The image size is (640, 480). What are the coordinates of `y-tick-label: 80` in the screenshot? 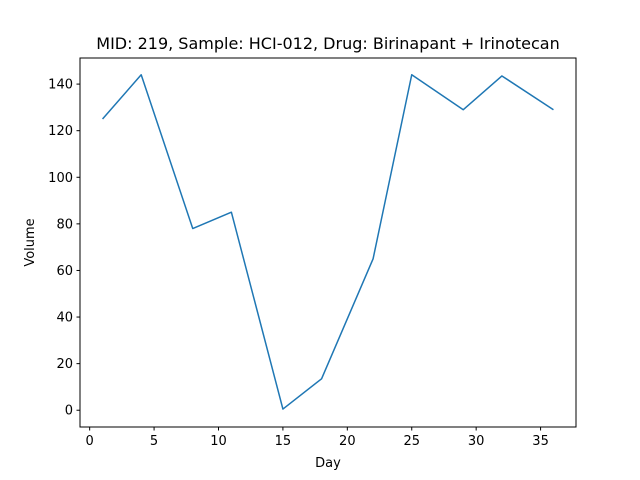 It's located at (64, 224).